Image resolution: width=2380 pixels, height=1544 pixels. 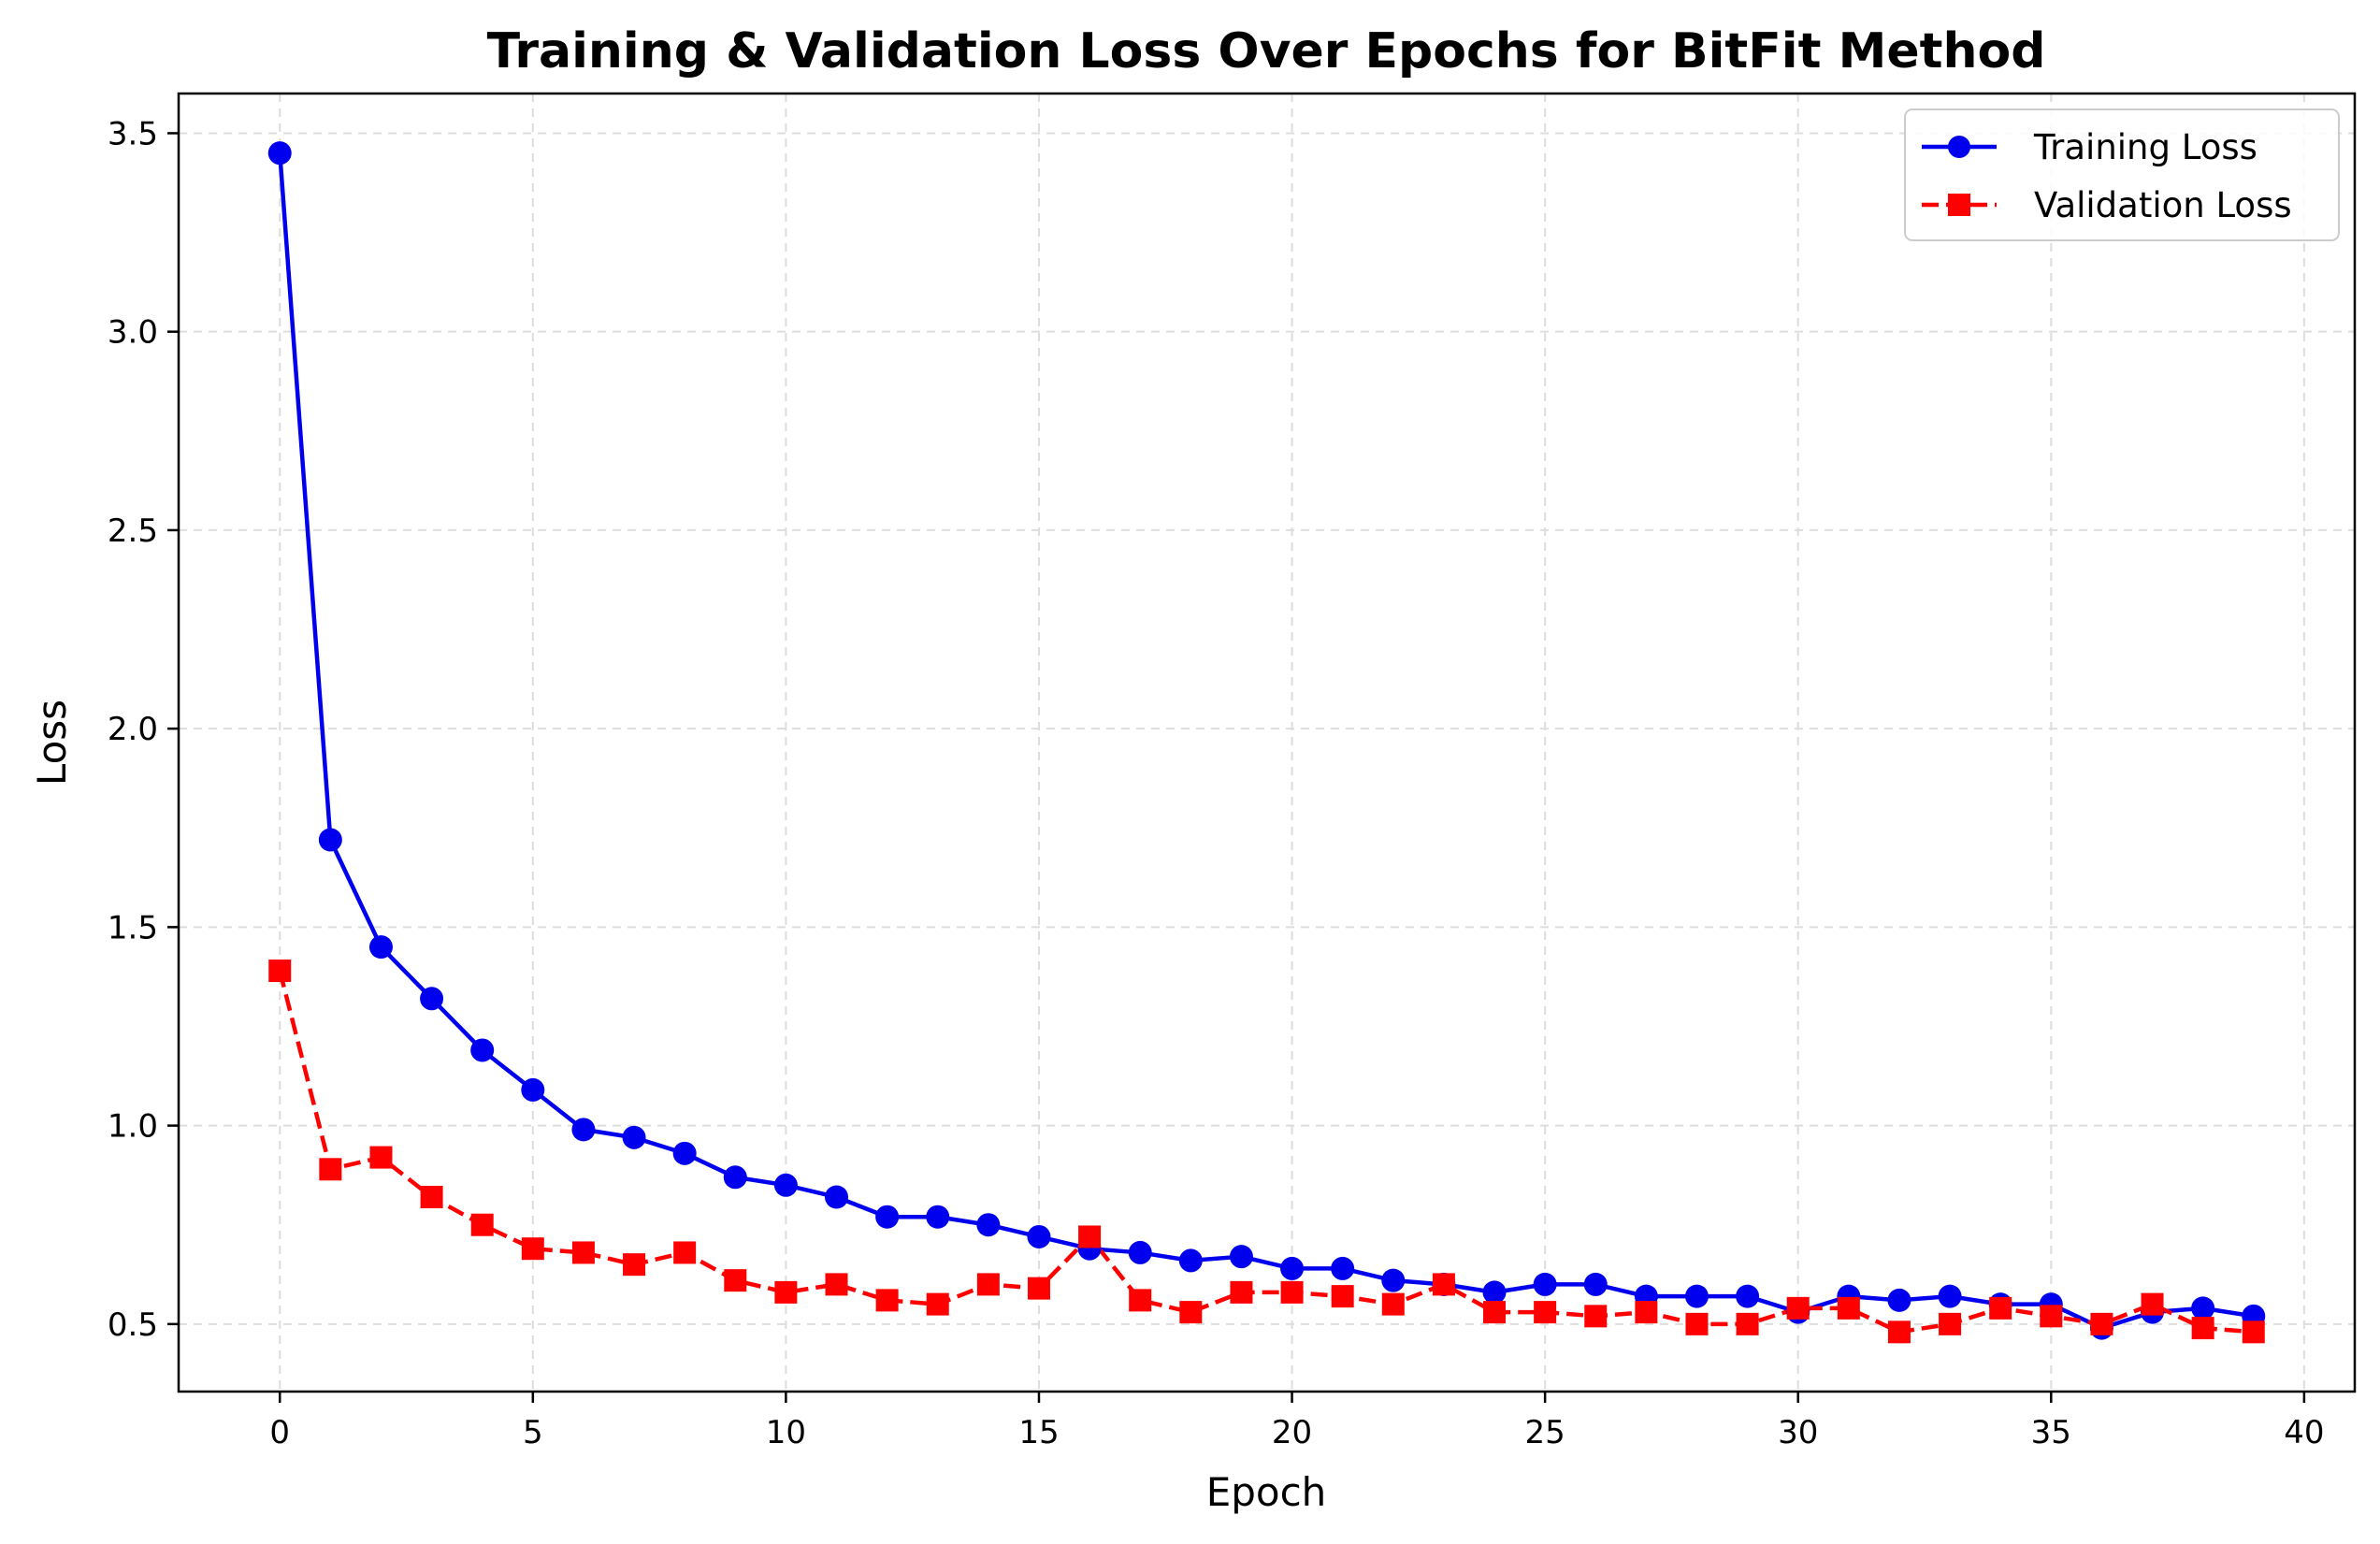 I want to click on x-tick-label: 10, so click(x=786, y=1432).